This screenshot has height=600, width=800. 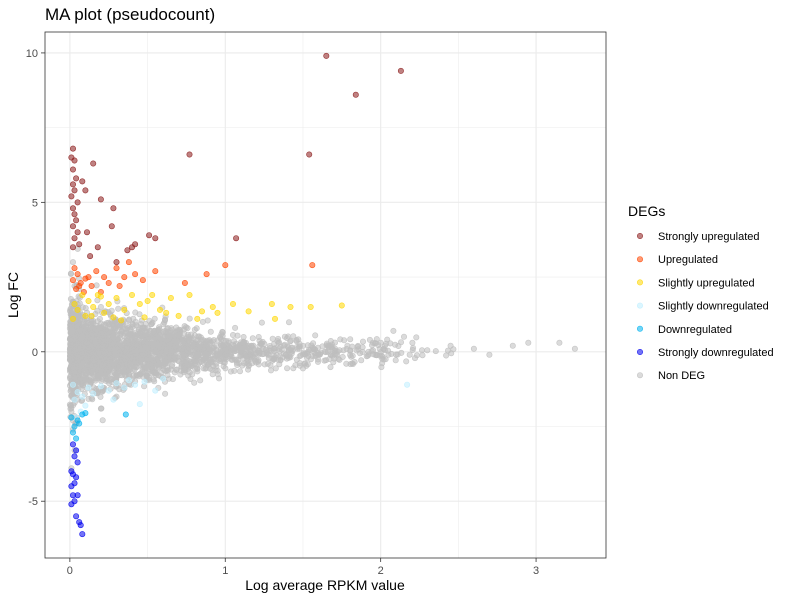 What do you see at coordinates (688, 260) in the screenshot?
I see `legend-label: Upregulated` at bounding box center [688, 260].